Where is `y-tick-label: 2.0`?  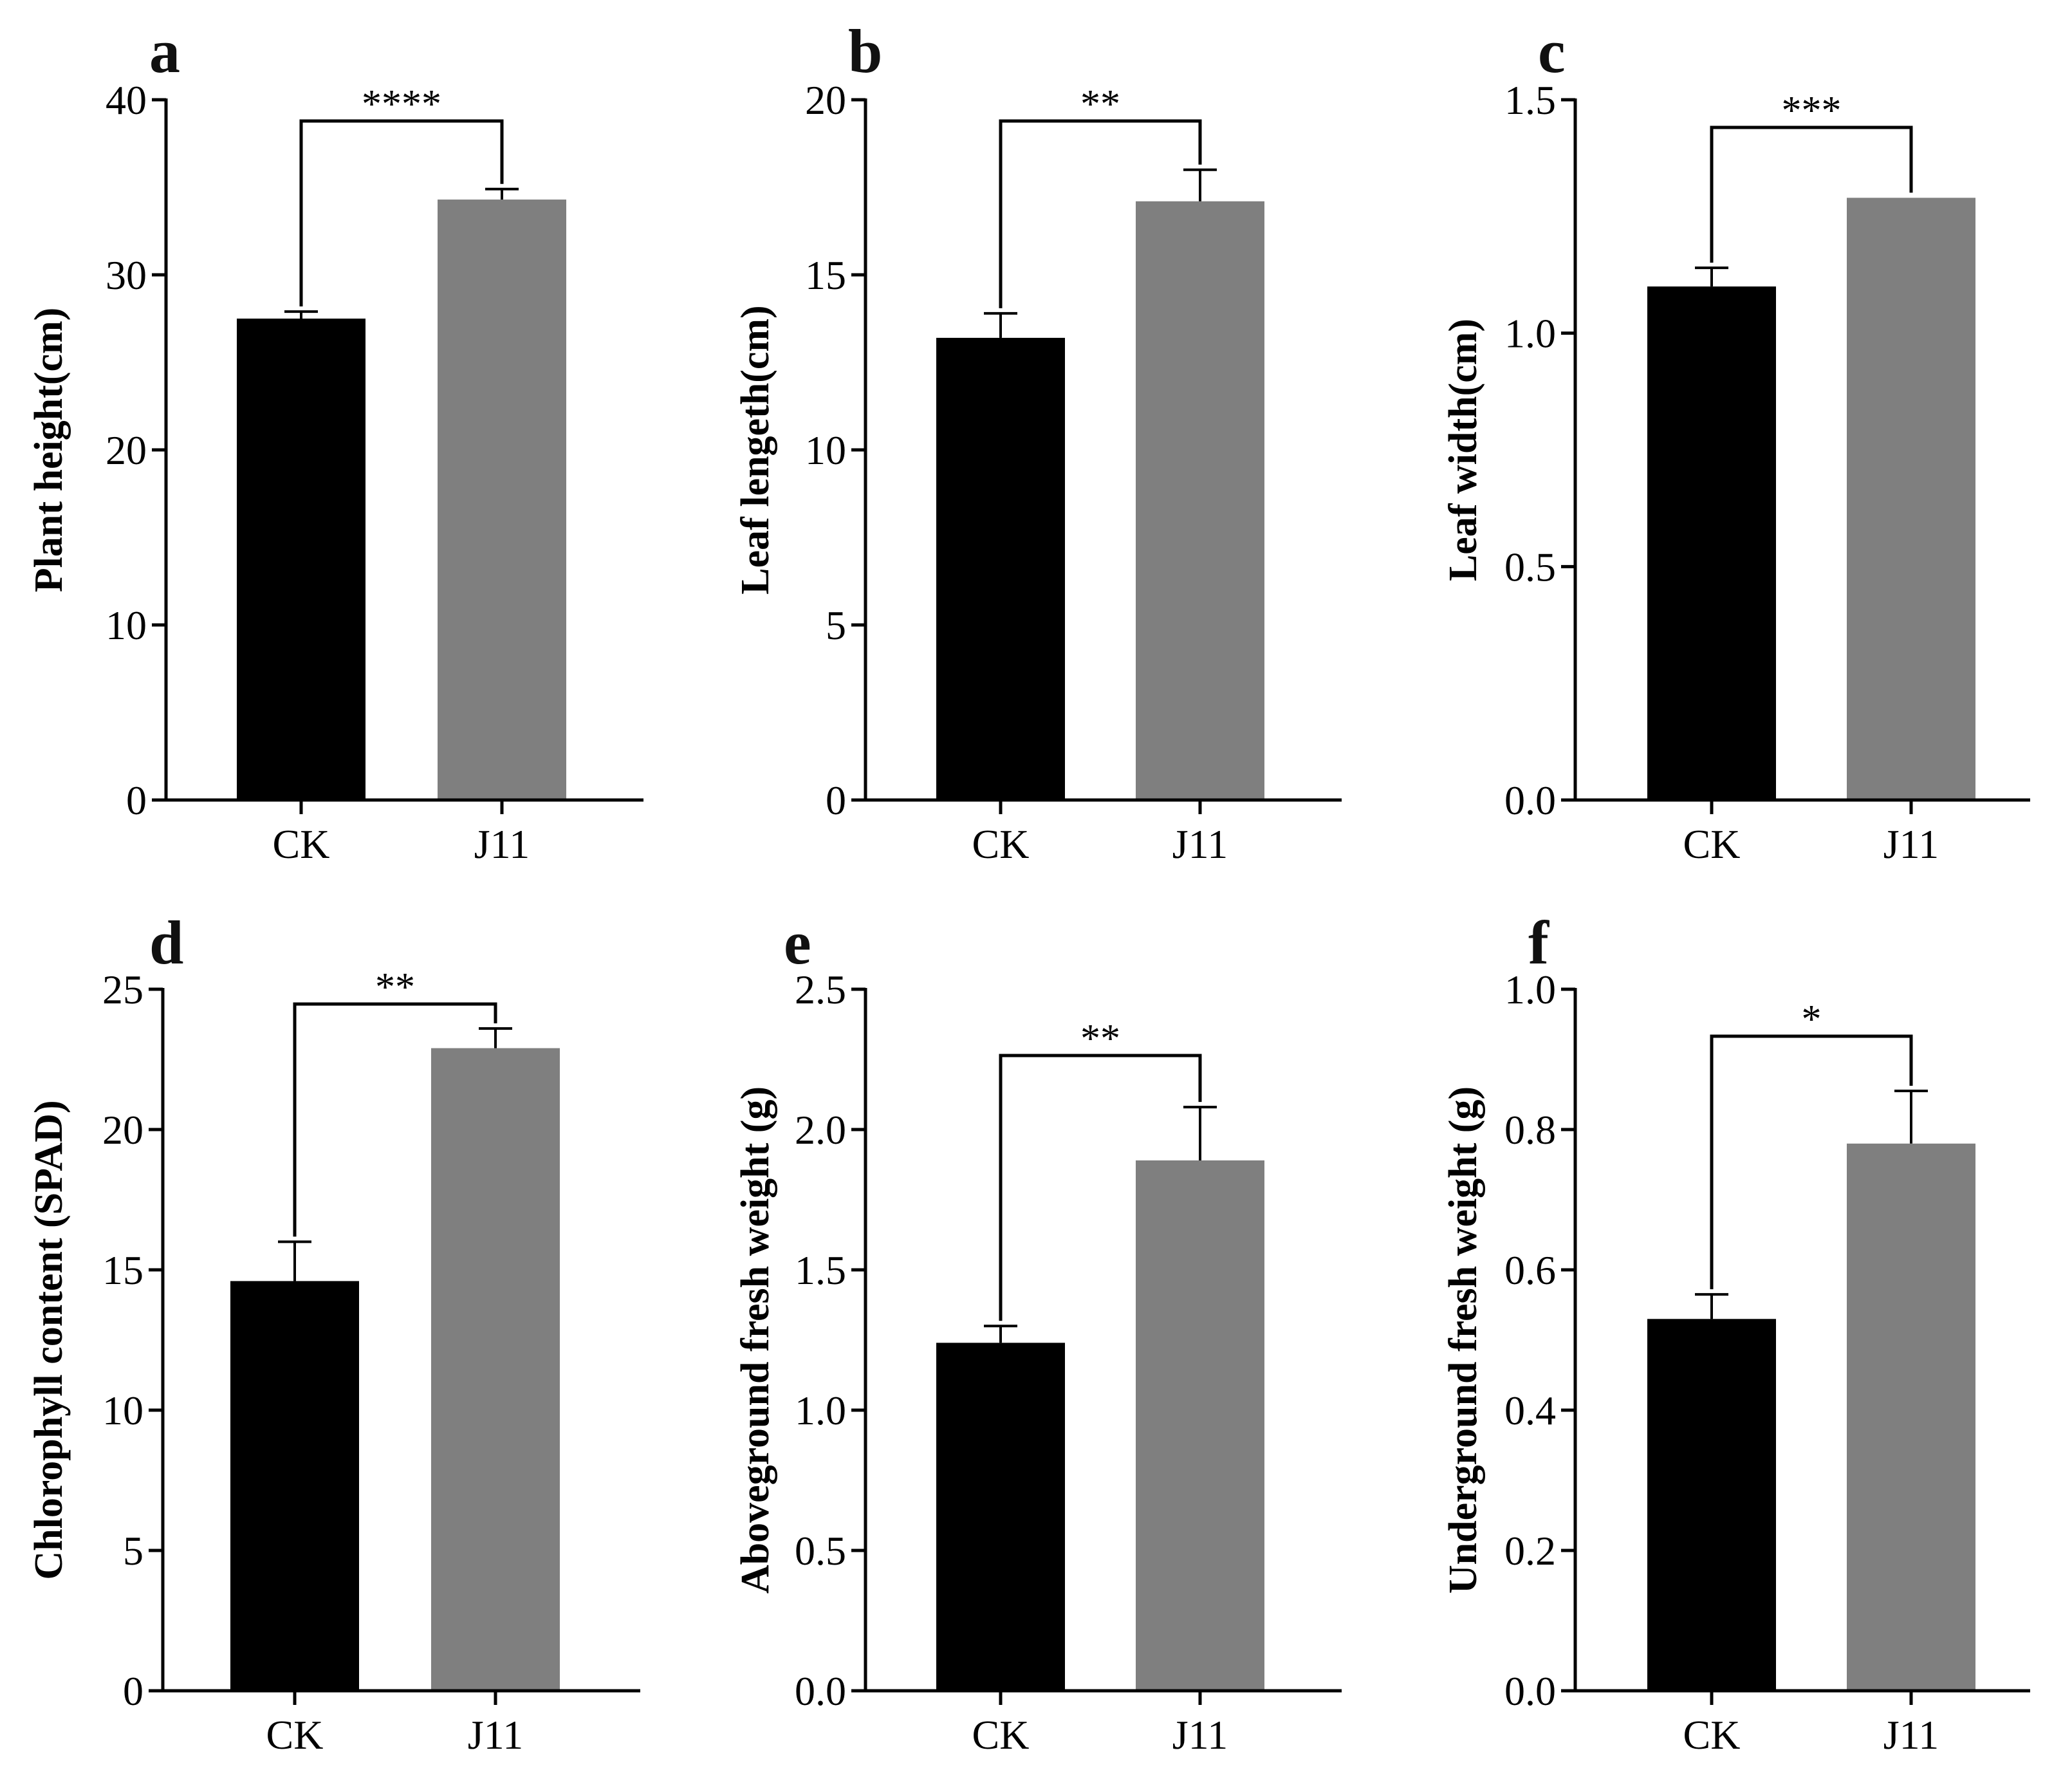
y-tick-label: 2.0 is located at coordinates (820, 1130).